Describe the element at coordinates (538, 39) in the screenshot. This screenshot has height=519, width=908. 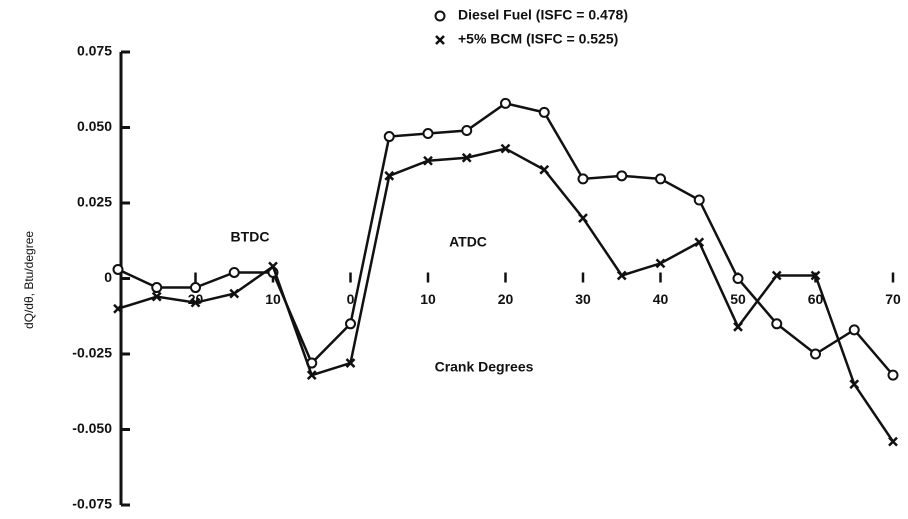
I see `legend-label: +5% BCM (ISFC = 0.525)` at that location.